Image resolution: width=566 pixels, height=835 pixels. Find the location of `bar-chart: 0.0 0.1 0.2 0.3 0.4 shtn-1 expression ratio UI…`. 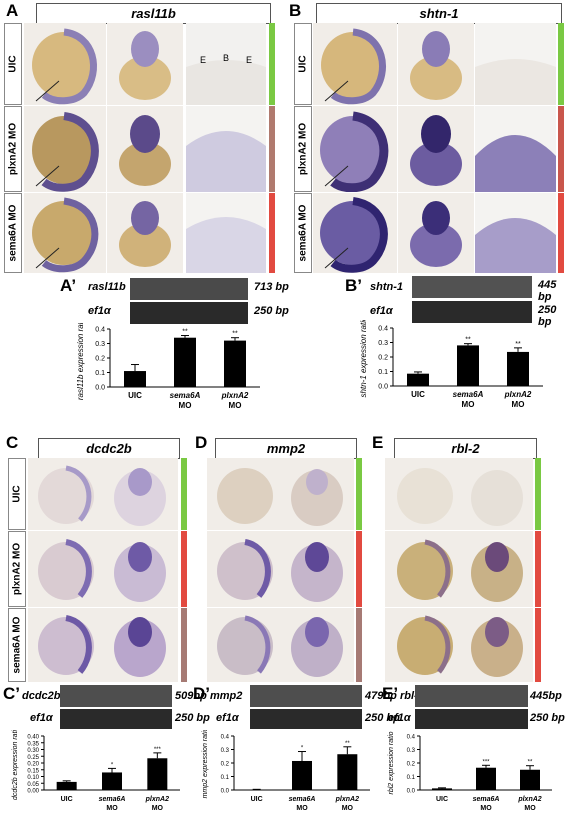

bar-chart: 0.0 0.1 0.2 0.3 0.4 shtn-1 expression ratio UI… is located at coordinates (451, 364).